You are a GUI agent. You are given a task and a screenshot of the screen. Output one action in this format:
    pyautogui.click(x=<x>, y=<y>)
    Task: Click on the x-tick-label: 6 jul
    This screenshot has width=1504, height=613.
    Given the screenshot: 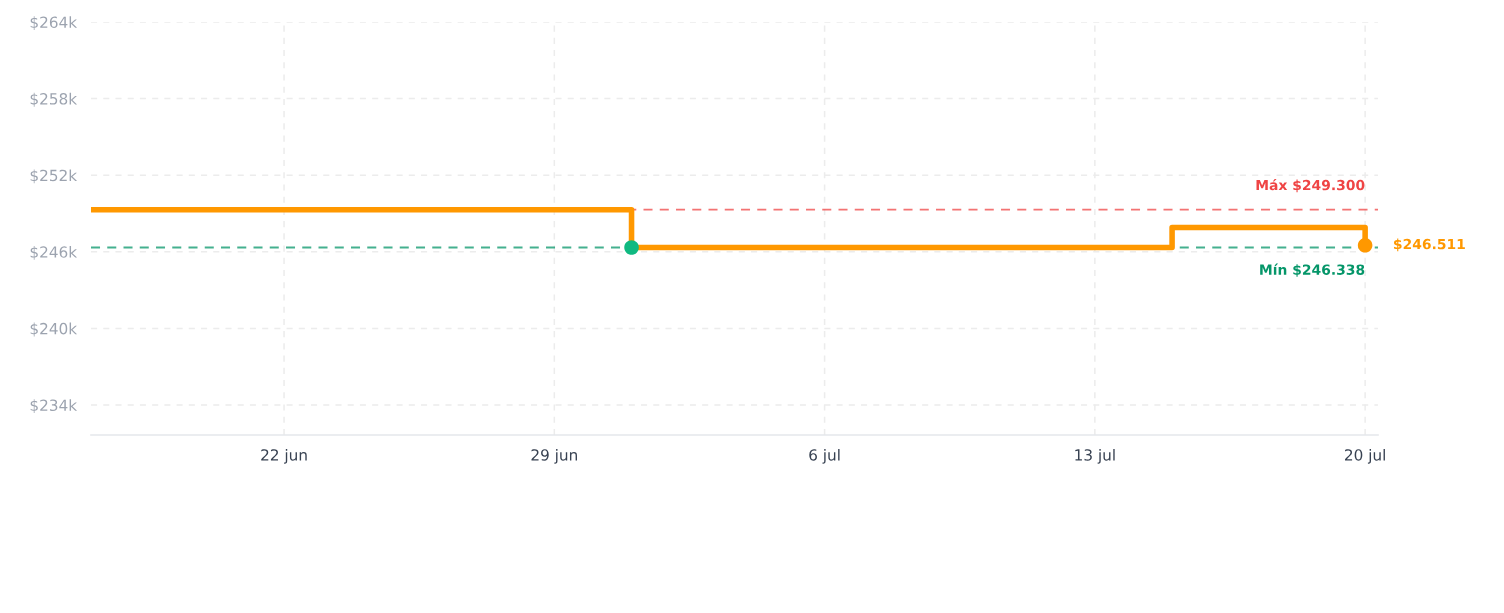 What is the action you would take?
    pyautogui.click(x=824, y=456)
    